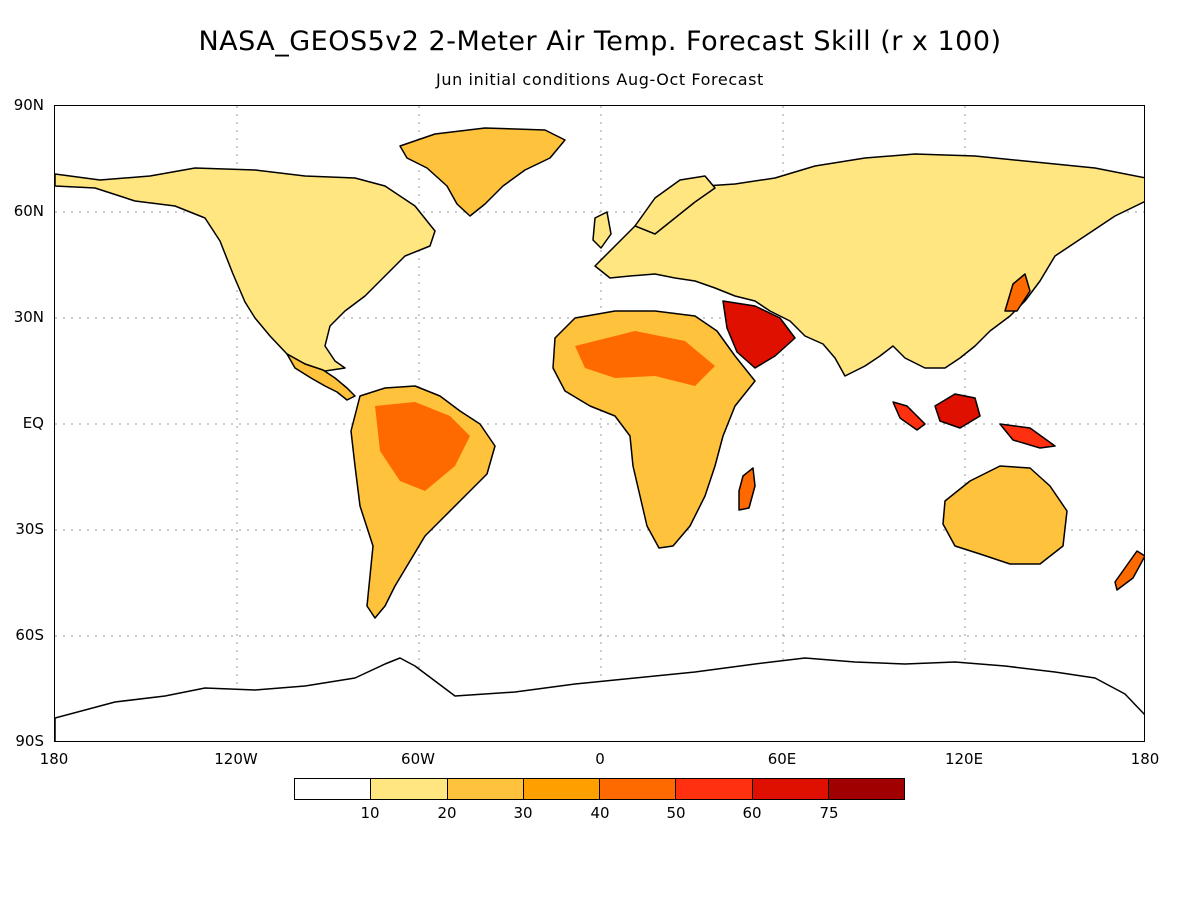  What do you see at coordinates (1005, 515) in the screenshot?
I see `land-australia` at bounding box center [1005, 515].